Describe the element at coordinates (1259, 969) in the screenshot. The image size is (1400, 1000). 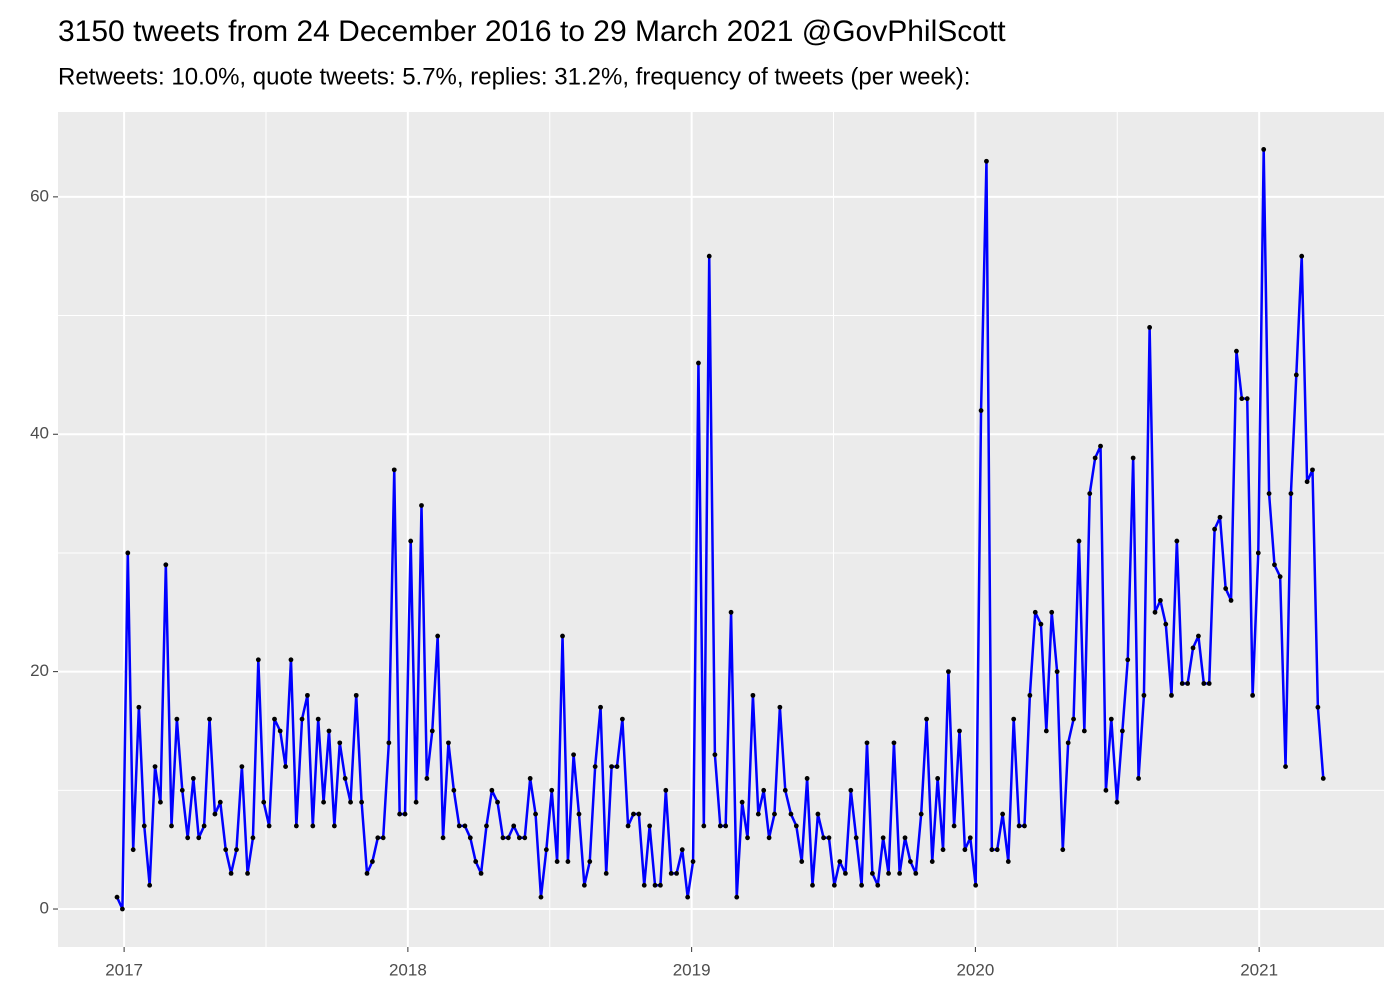
I see `x-tick-label: 2021` at that location.